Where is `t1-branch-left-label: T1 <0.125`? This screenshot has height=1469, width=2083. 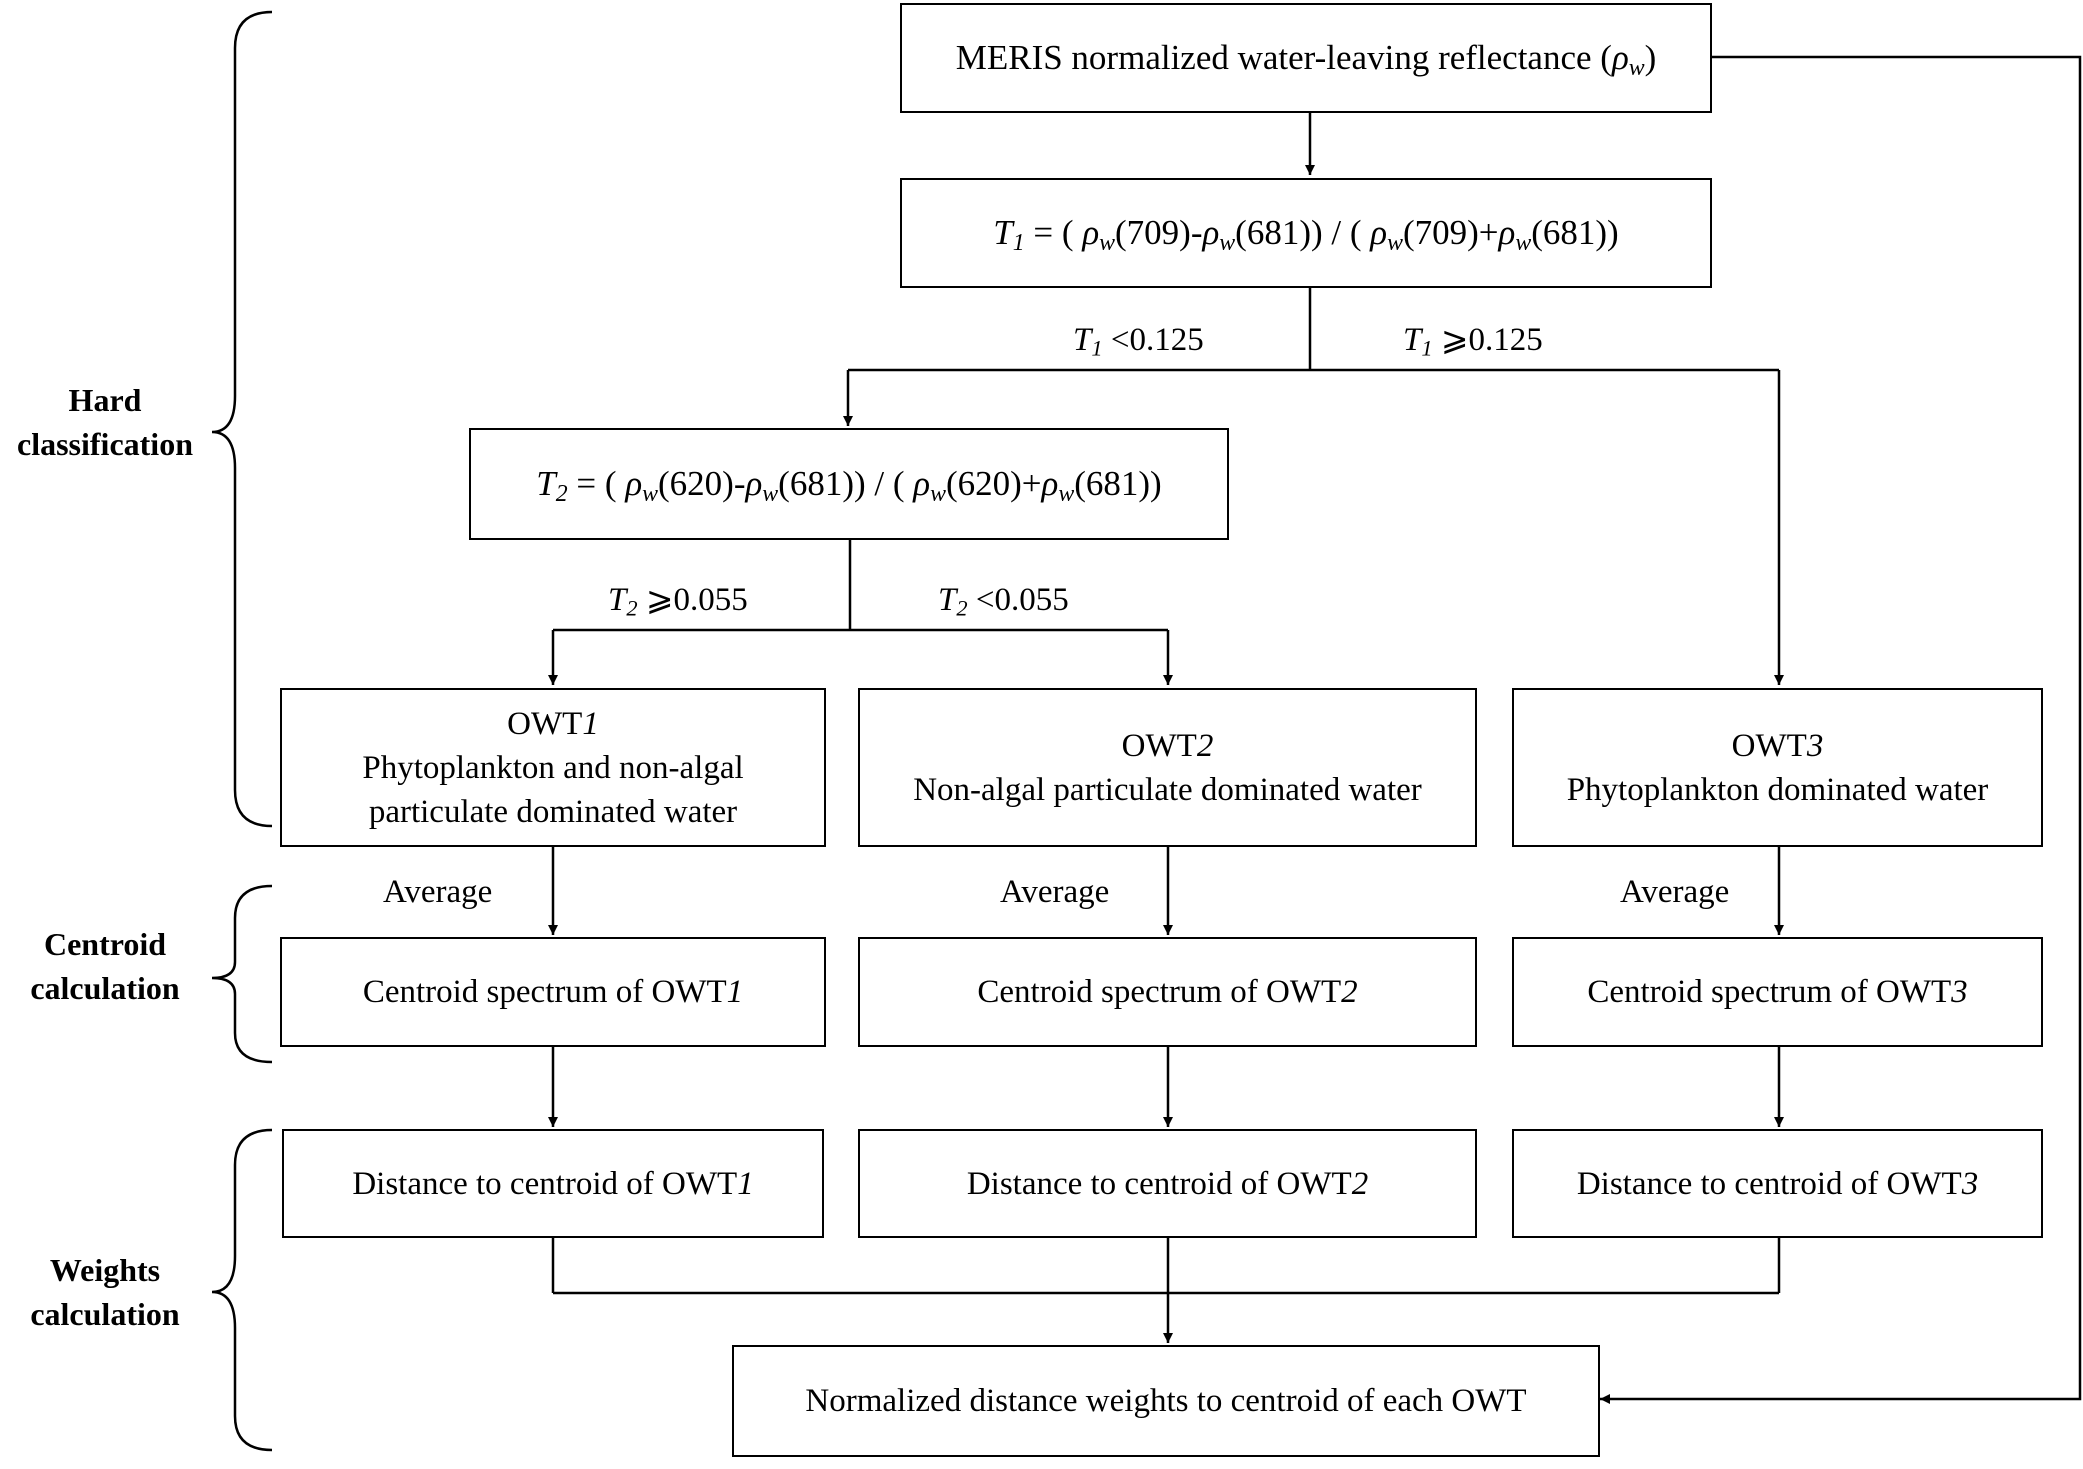
t1-branch-left-label: T1 <0.125 is located at coordinates (1138, 341).